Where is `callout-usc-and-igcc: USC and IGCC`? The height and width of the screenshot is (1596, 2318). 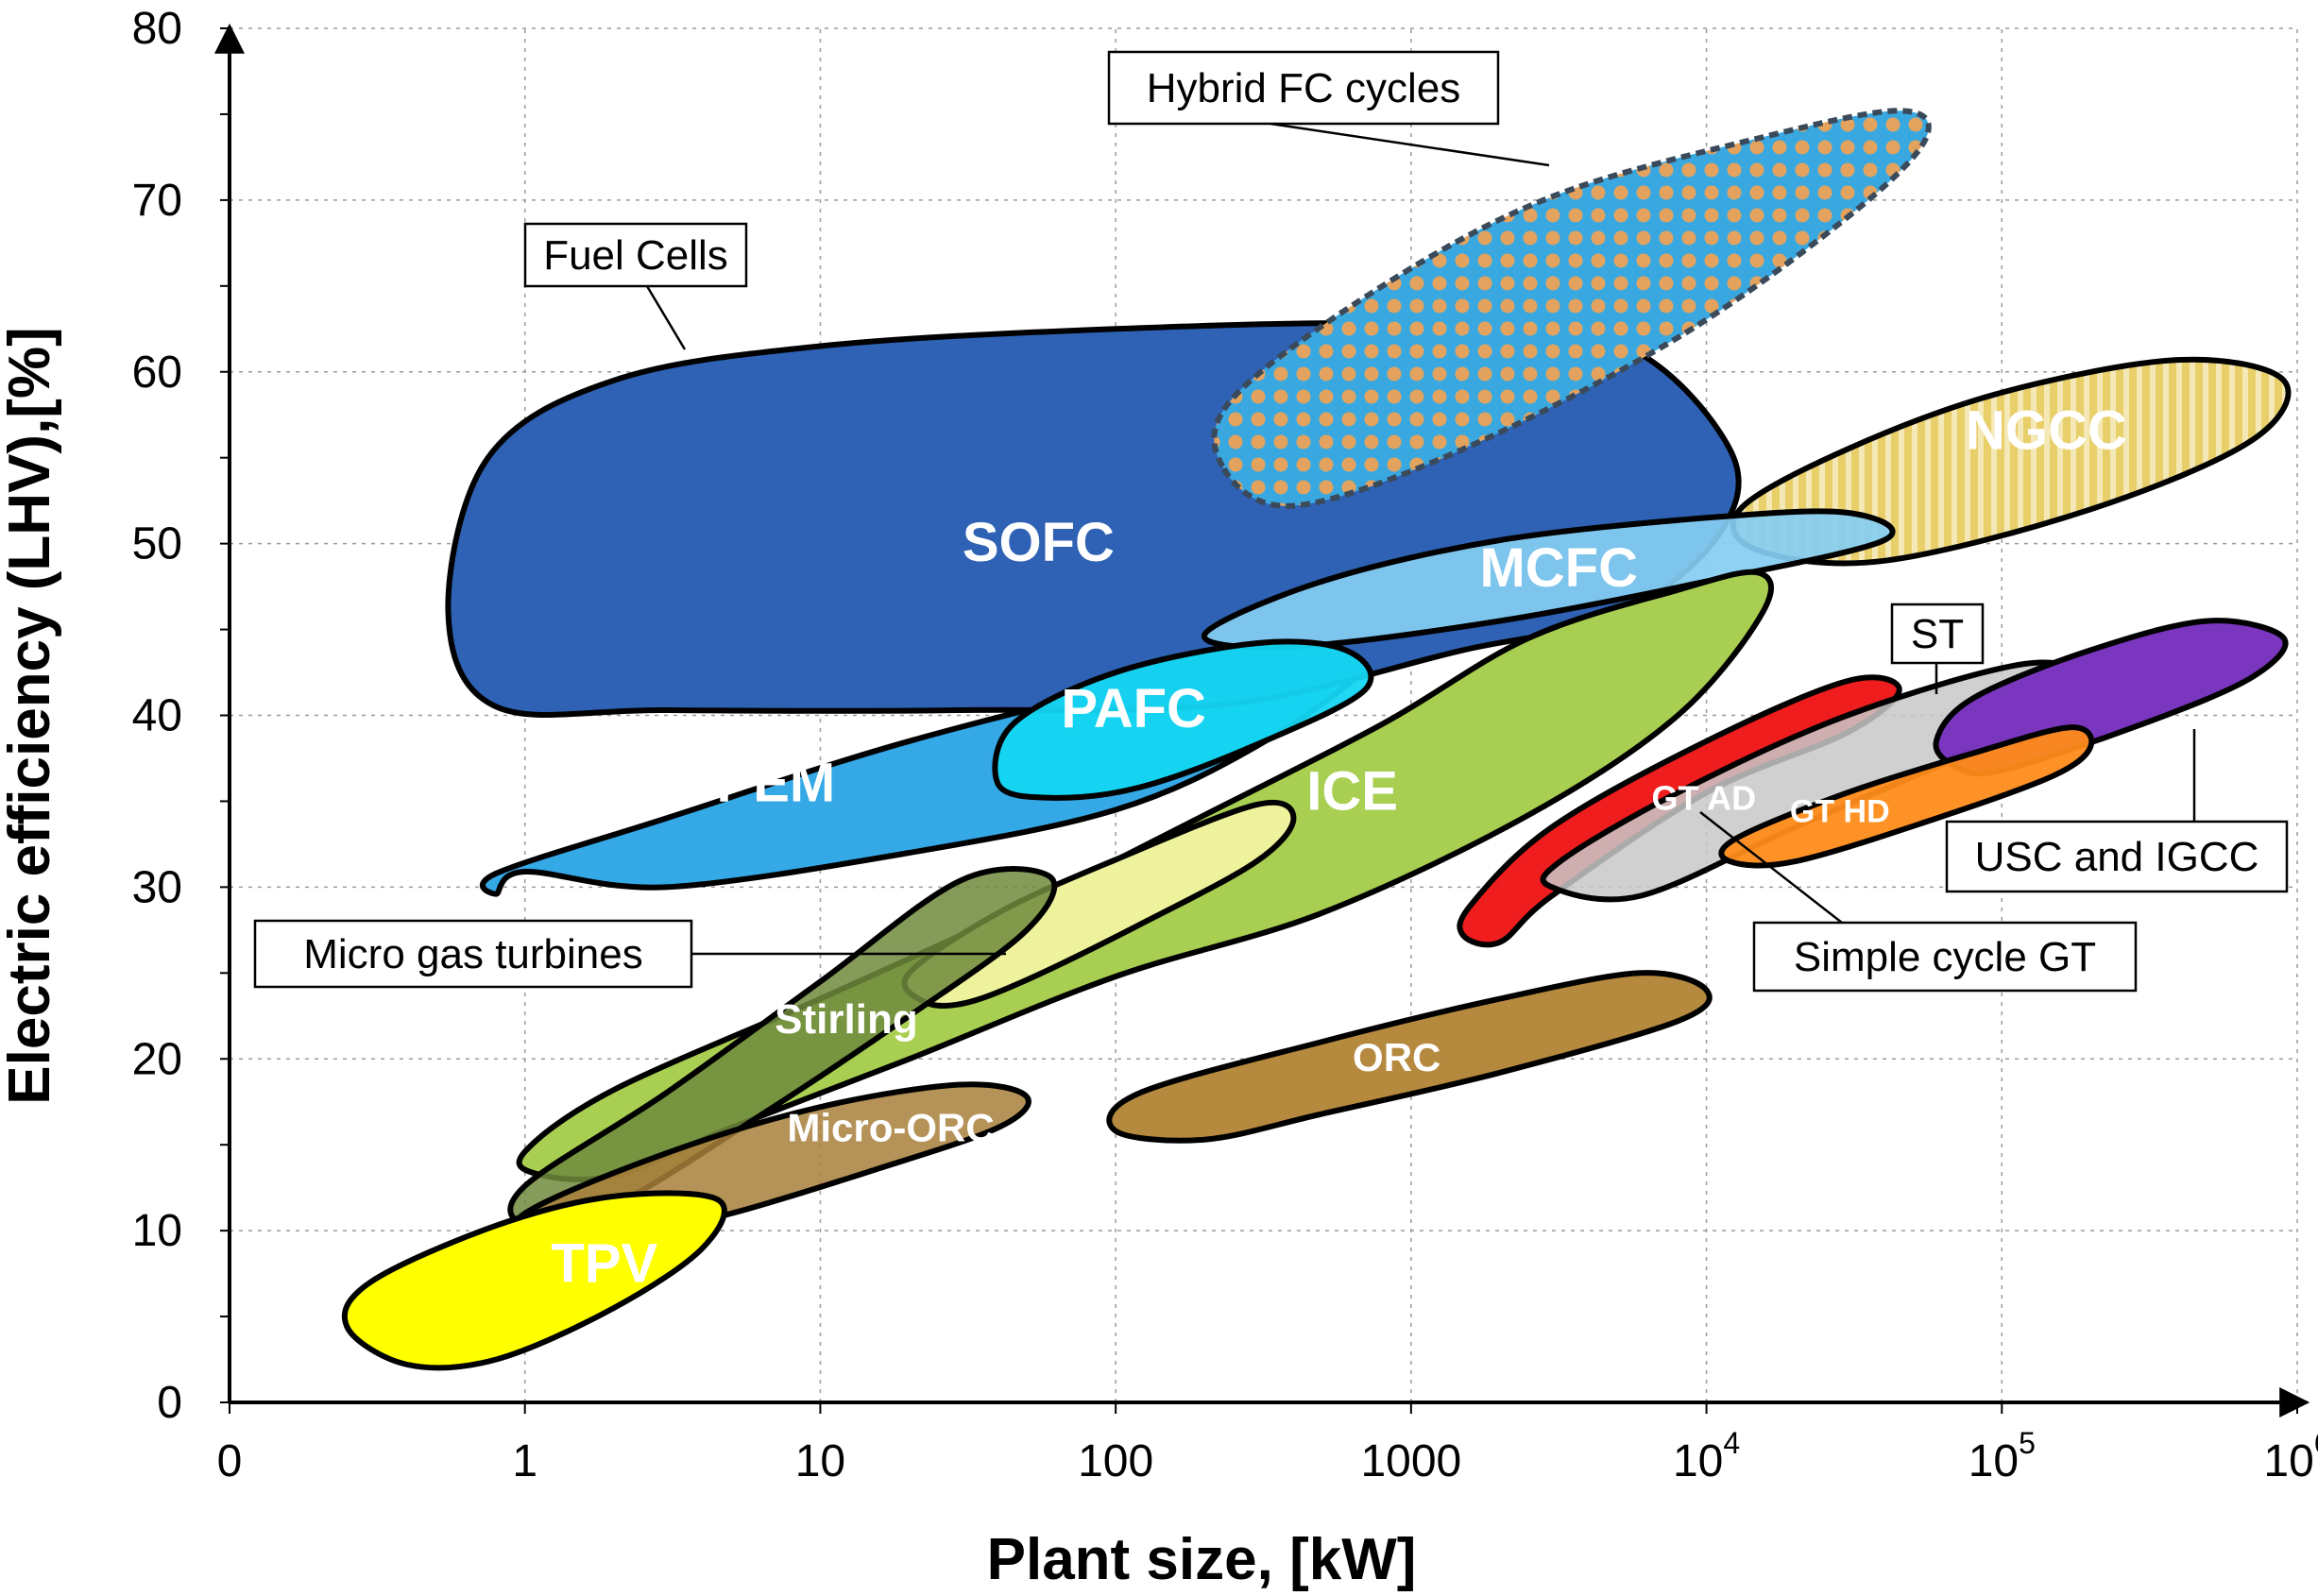 callout-usc-and-igcc: USC and IGCC is located at coordinates (2117, 811).